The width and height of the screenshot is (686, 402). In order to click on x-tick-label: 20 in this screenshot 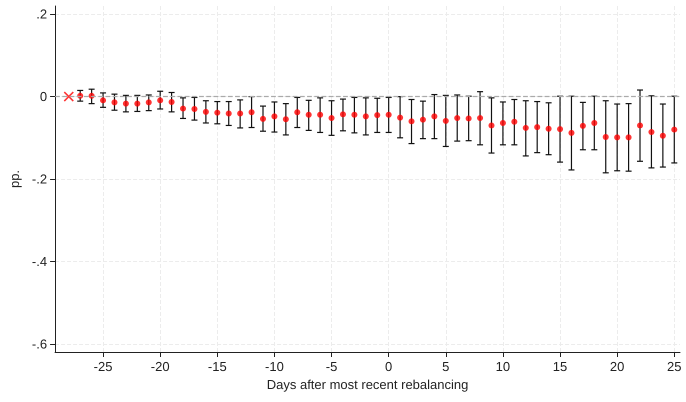, I will do `click(617, 366)`.